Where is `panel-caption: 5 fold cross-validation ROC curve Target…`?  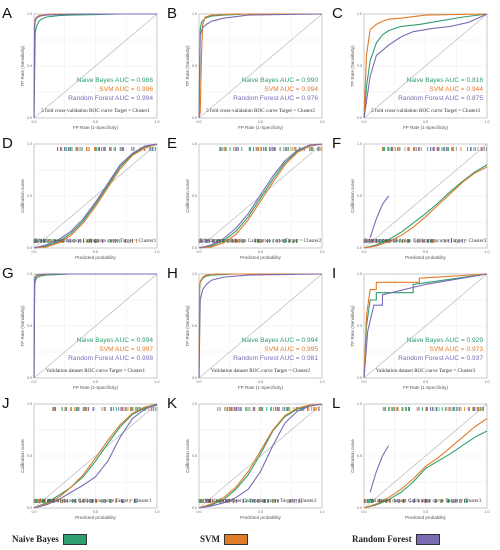
panel-caption: 5 fold cross-validation ROC curve Target… is located at coordinates (95, 110).